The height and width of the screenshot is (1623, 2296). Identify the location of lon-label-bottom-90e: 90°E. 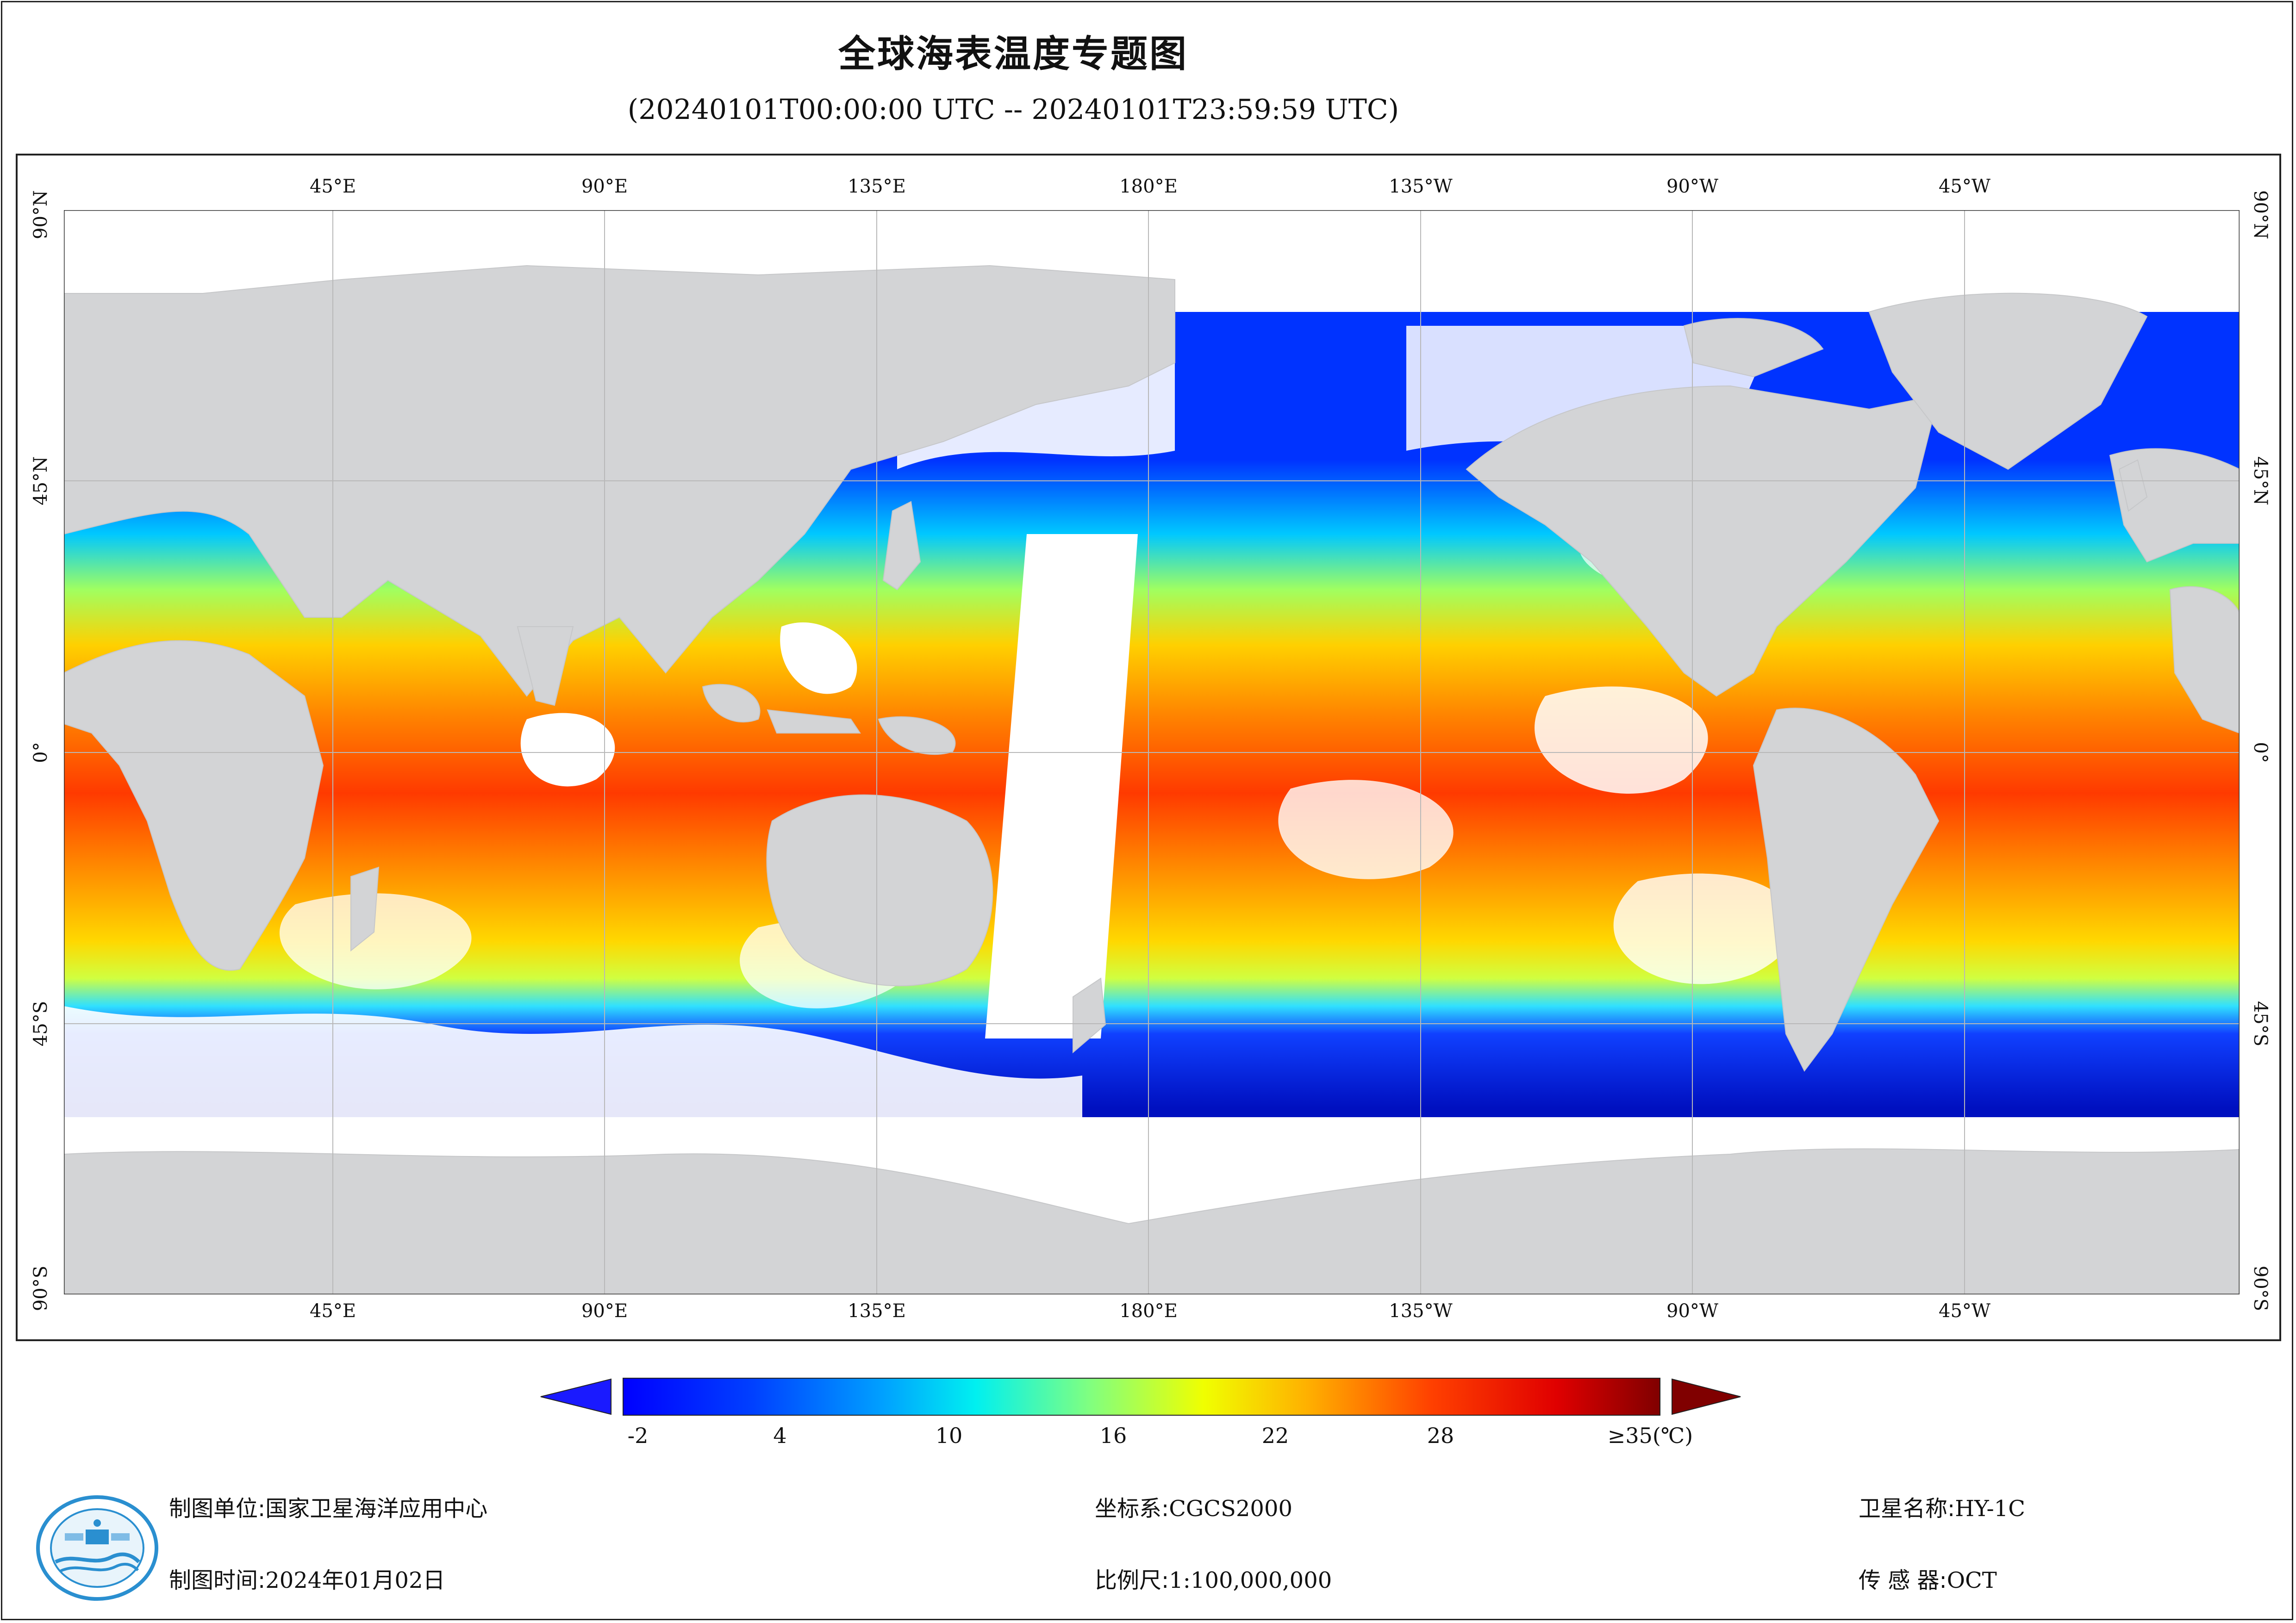
(604, 1311).